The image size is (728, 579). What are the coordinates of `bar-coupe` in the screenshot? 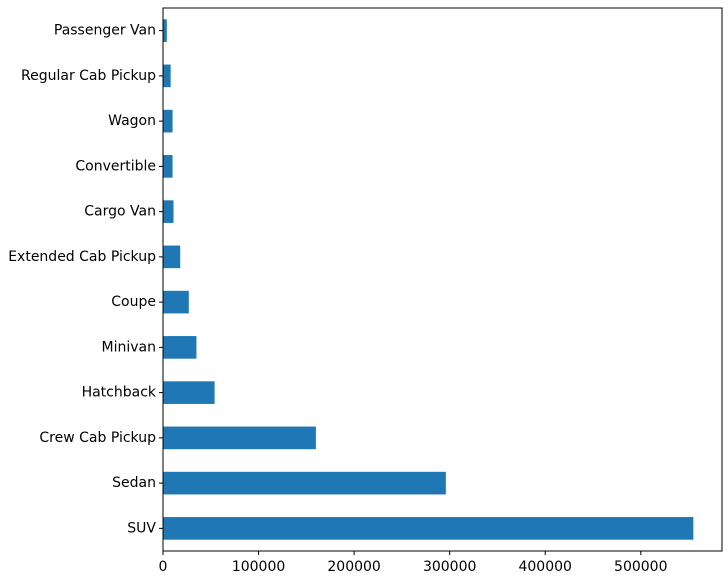 It's located at (176, 302).